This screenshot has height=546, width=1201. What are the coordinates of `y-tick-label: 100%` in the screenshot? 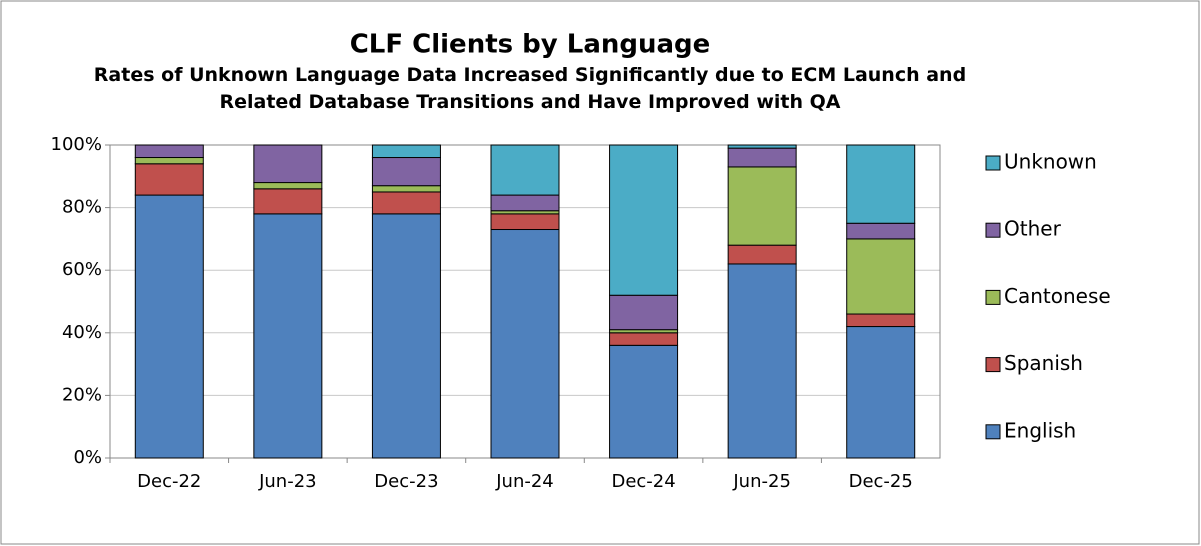 It's located at (76, 144).